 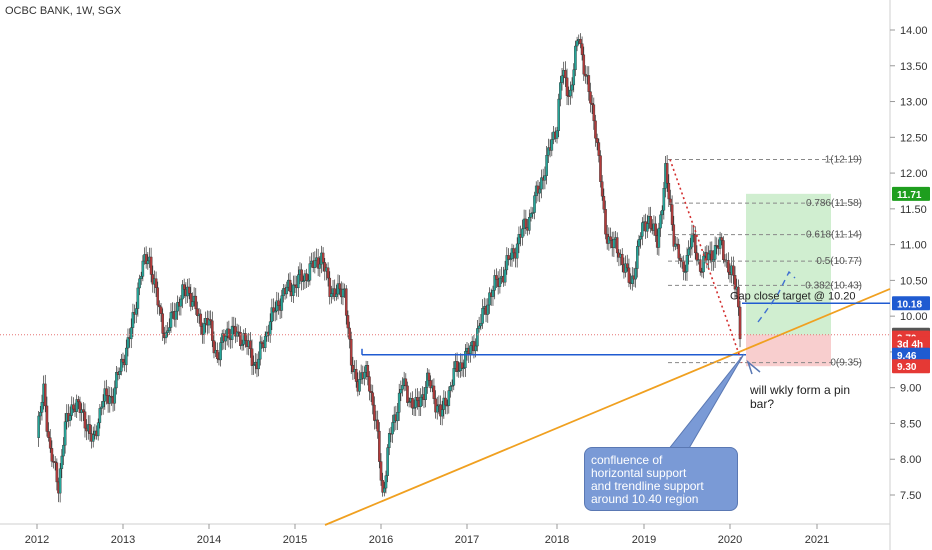 I want to click on y-tick-label: 13.00, so click(x=914, y=103).